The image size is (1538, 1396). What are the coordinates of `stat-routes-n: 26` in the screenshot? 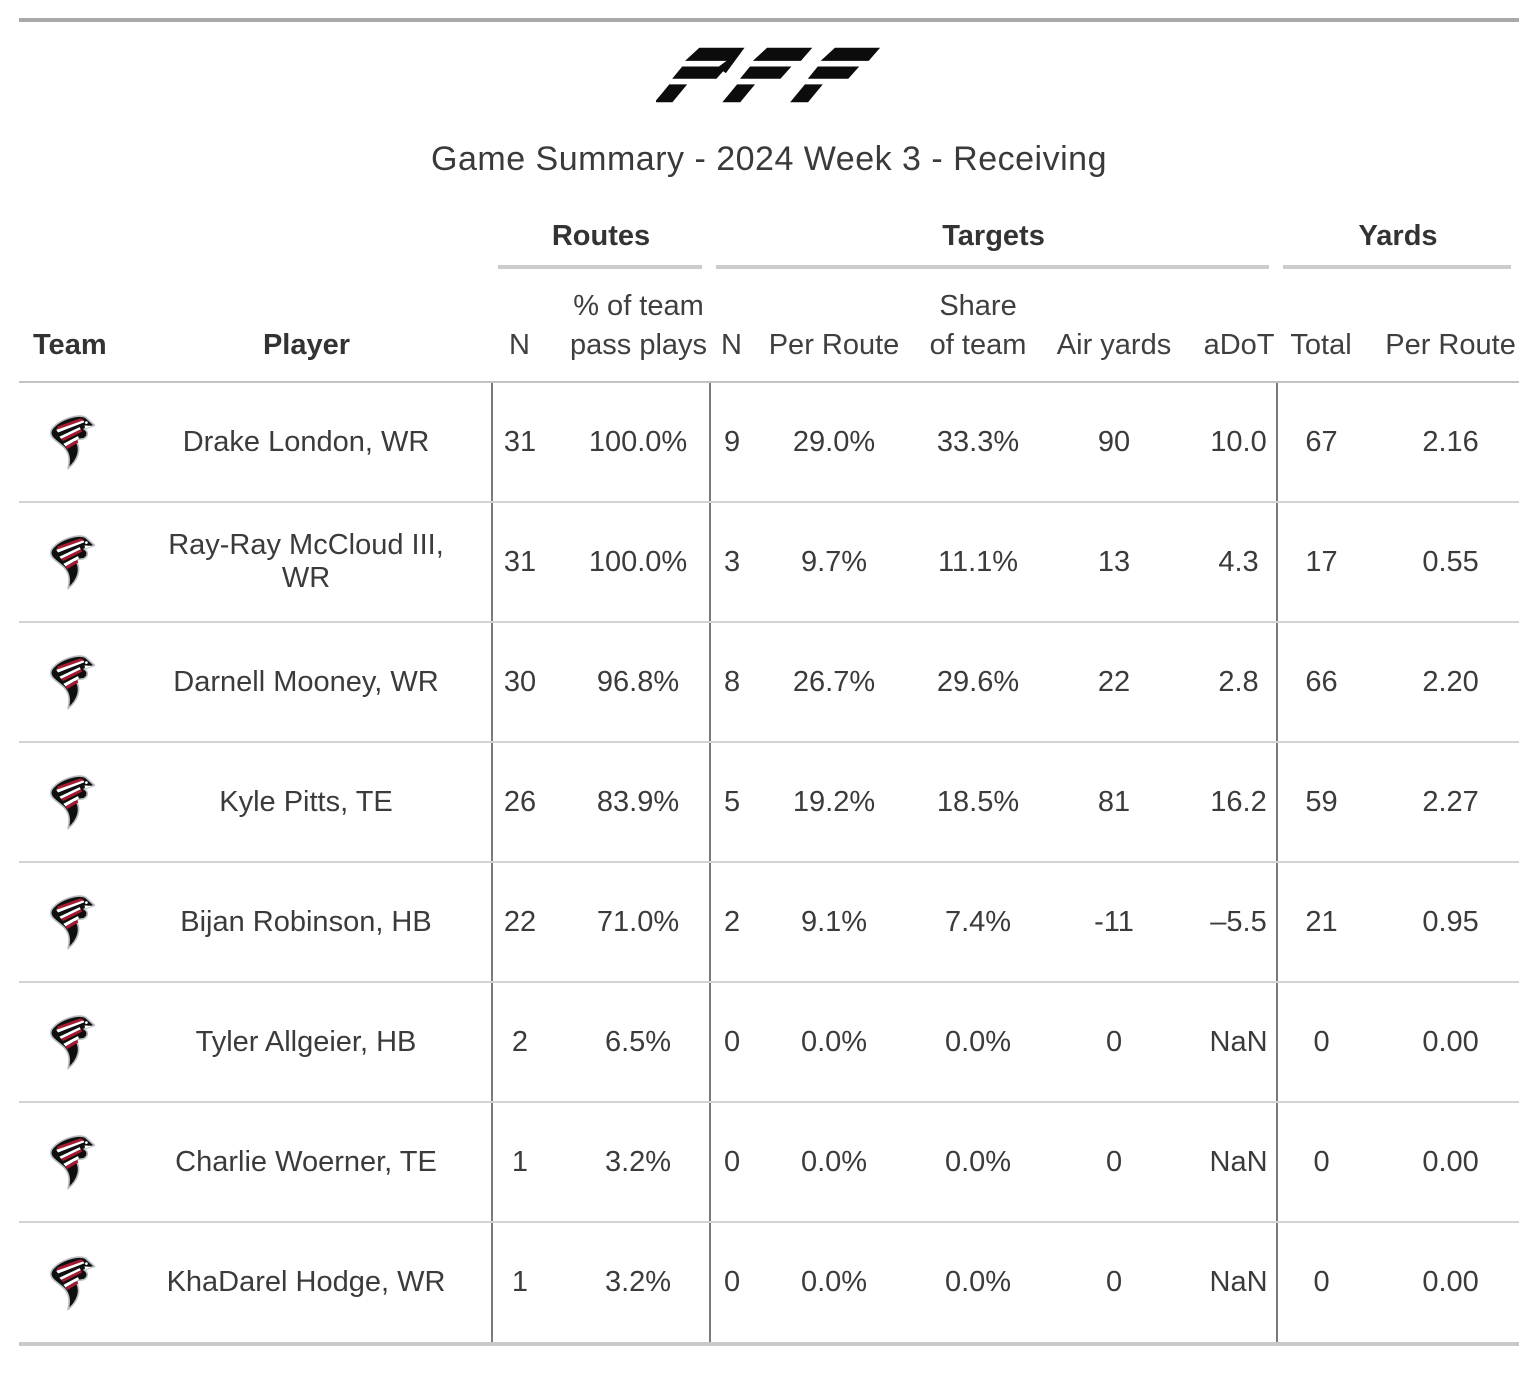 It's located at (525, 802).